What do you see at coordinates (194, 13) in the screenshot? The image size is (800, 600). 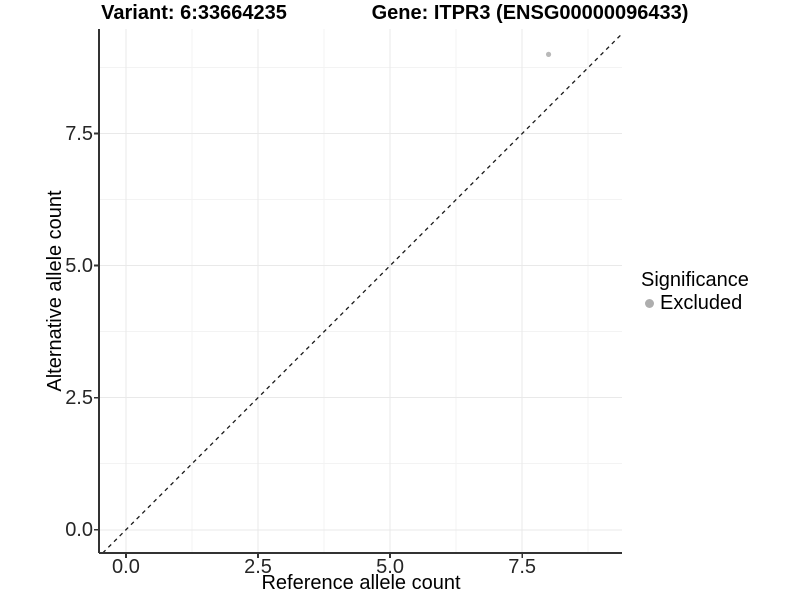 I see `variant-title: Variant: 6:33664235` at bounding box center [194, 13].